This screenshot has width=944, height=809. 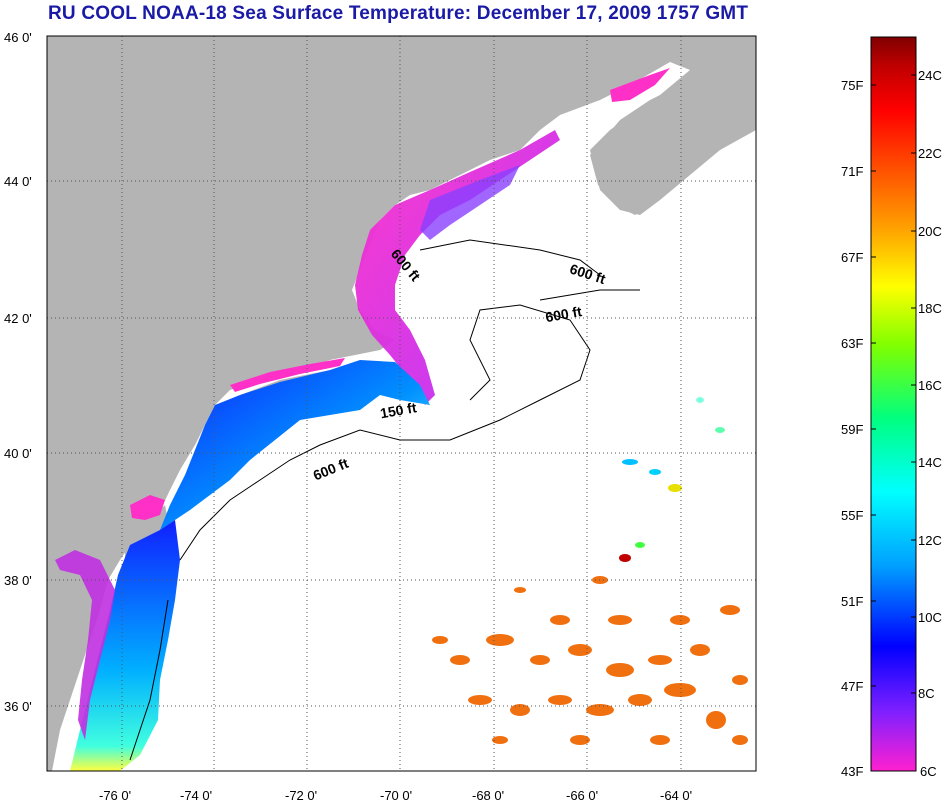 What do you see at coordinates (926, 693) in the screenshot?
I see `colorbar-c-label: 8C` at bounding box center [926, 693].